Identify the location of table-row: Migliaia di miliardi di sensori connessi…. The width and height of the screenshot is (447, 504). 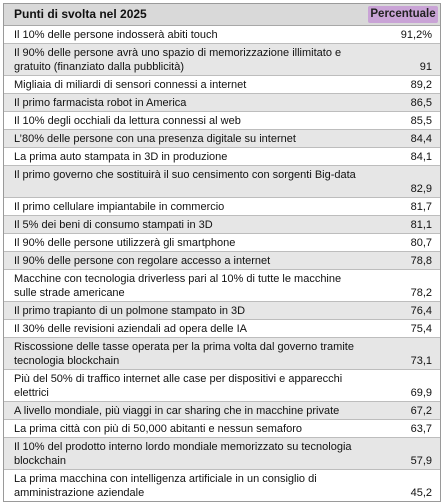
(222, 85).